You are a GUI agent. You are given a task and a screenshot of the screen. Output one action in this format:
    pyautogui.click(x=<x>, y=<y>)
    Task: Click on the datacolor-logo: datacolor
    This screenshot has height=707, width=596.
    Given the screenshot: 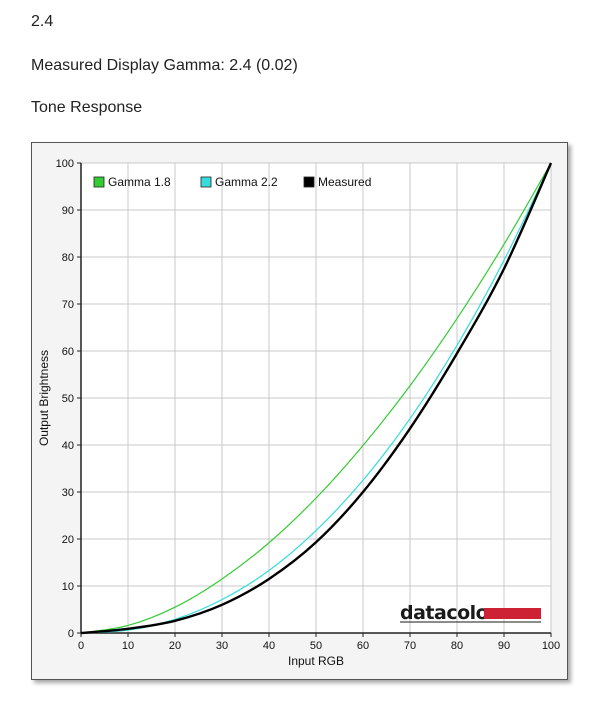 What is the action you would take?
    pyautogui.click(x=470, y=613)
    